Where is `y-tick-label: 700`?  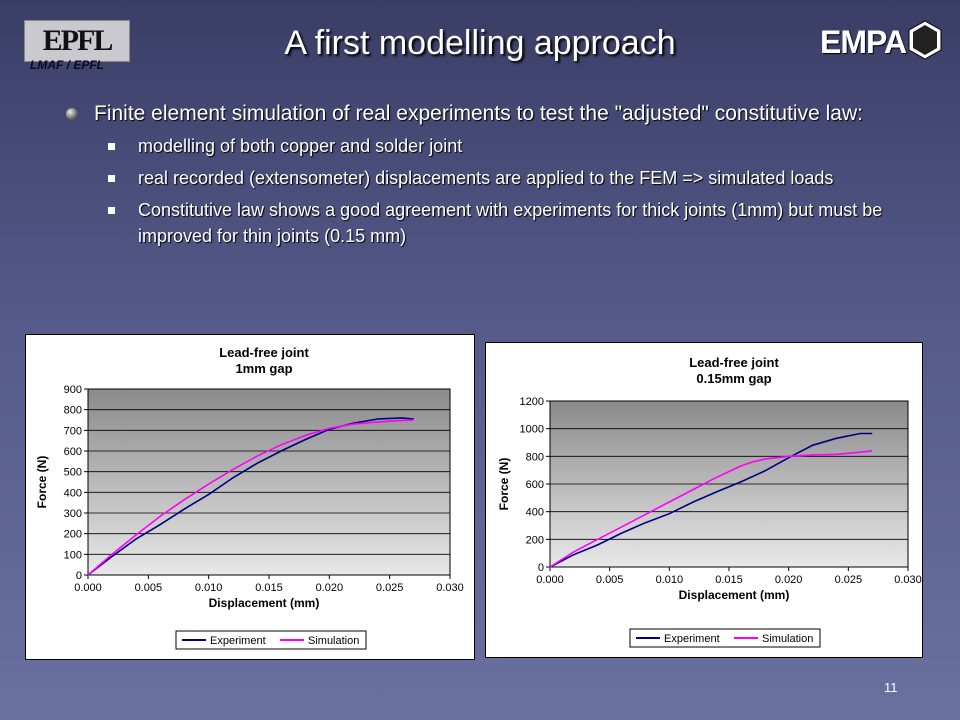 y-tick-label: 700 is located at coordinates (73, 431).